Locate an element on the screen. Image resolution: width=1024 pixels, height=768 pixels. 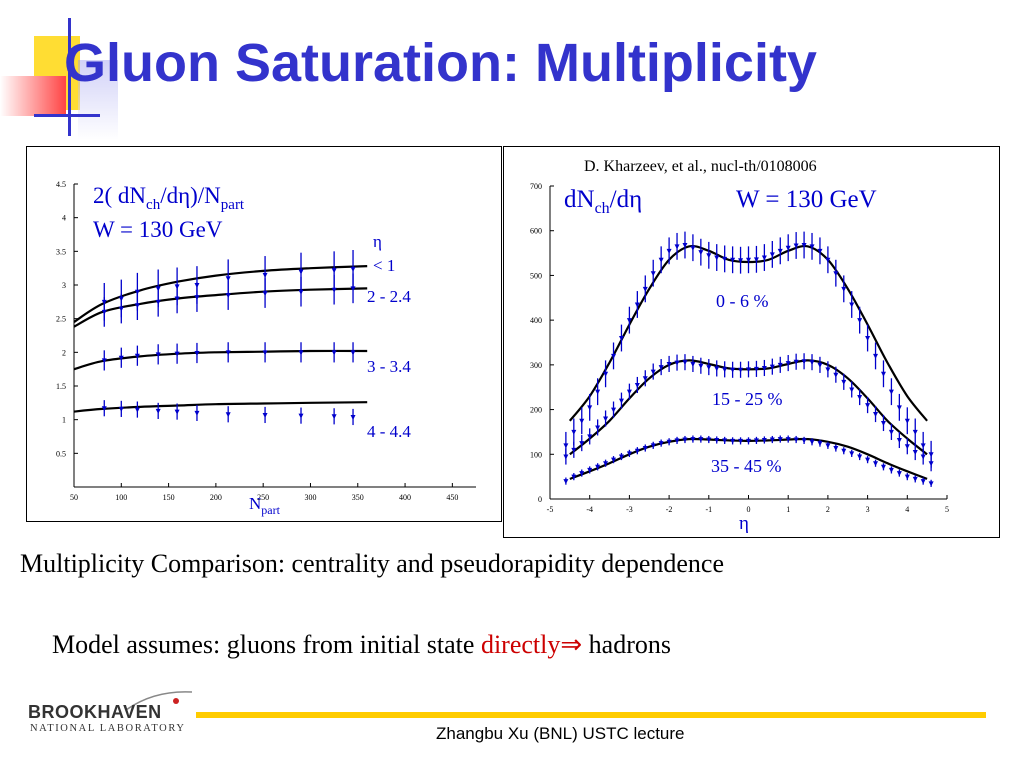
logo-swoosh-icon is located at coordinates (159, 701).